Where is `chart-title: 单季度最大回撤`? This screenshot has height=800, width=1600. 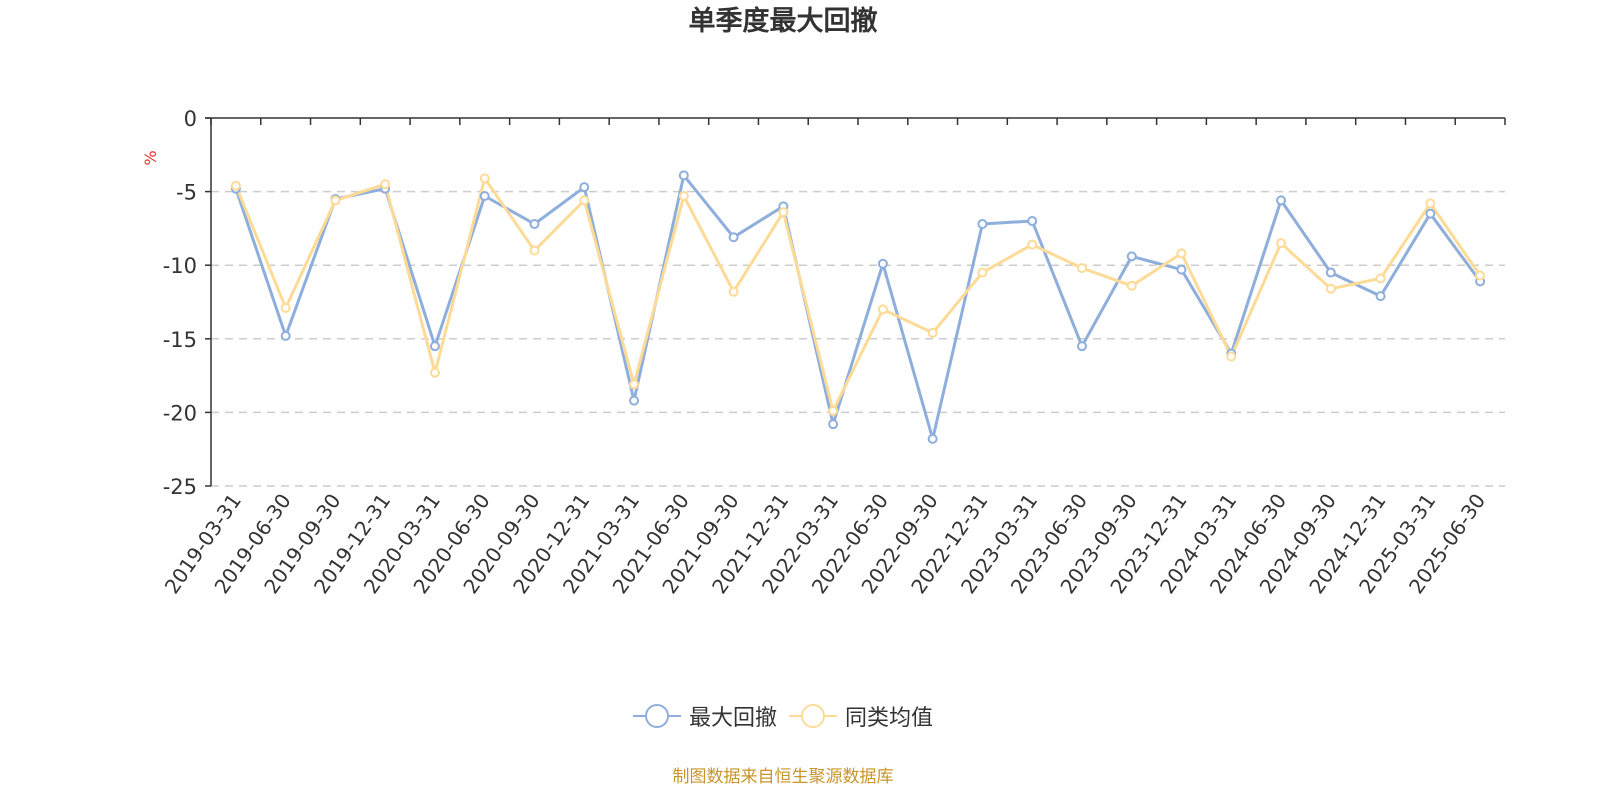
chart-title: 单季度最大回撤 is located at coordinates (783, 21).